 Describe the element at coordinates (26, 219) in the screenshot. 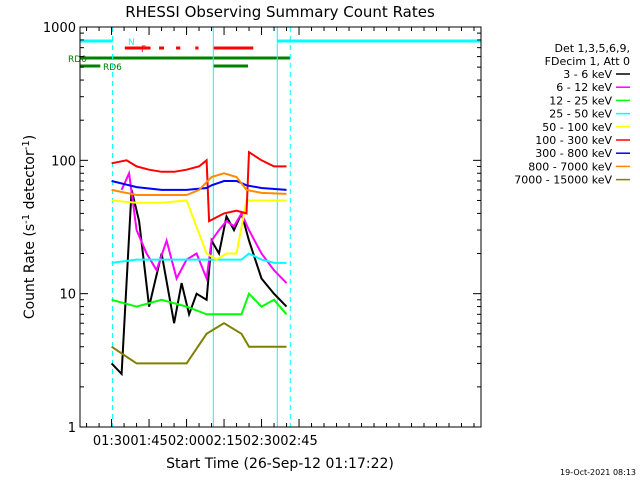

I see `y-axis-label-sup1: -1` at that location.